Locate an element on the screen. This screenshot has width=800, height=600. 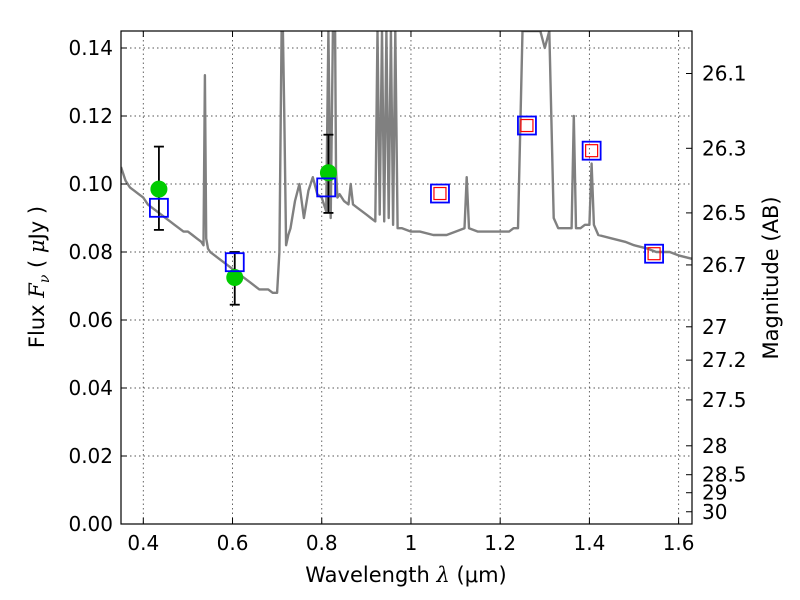
y2-tick-label: 27 is located at coordinates (714, 327).